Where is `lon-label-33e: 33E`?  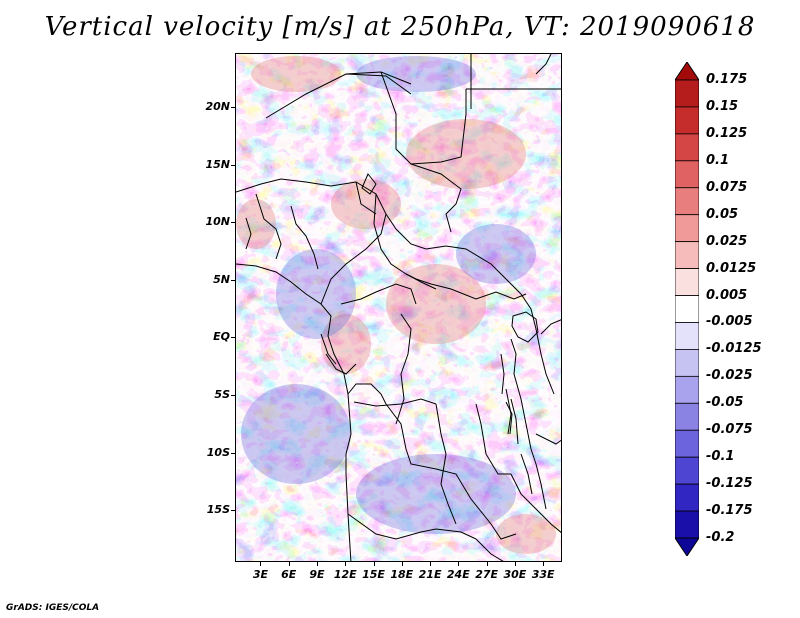
lon-label-33e: 33E is located at coordinates (543, 574).